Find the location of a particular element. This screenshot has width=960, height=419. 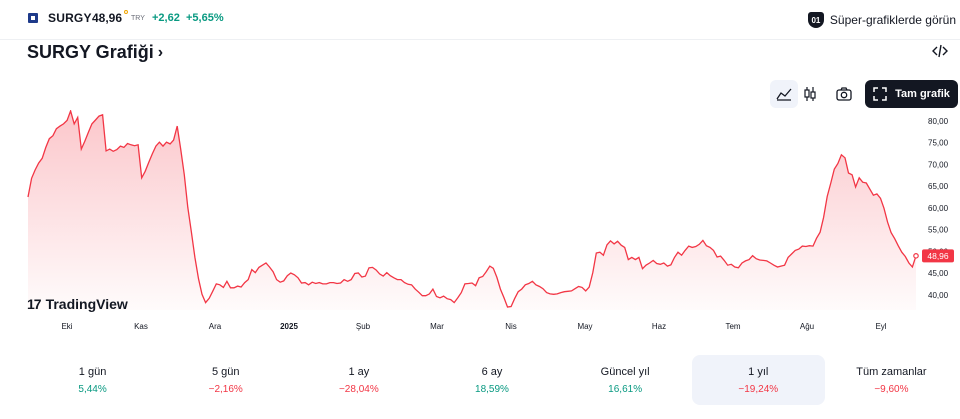

super-charts-link: 01 Süper-grafiklerde görün is located at coordinates (881, 20).